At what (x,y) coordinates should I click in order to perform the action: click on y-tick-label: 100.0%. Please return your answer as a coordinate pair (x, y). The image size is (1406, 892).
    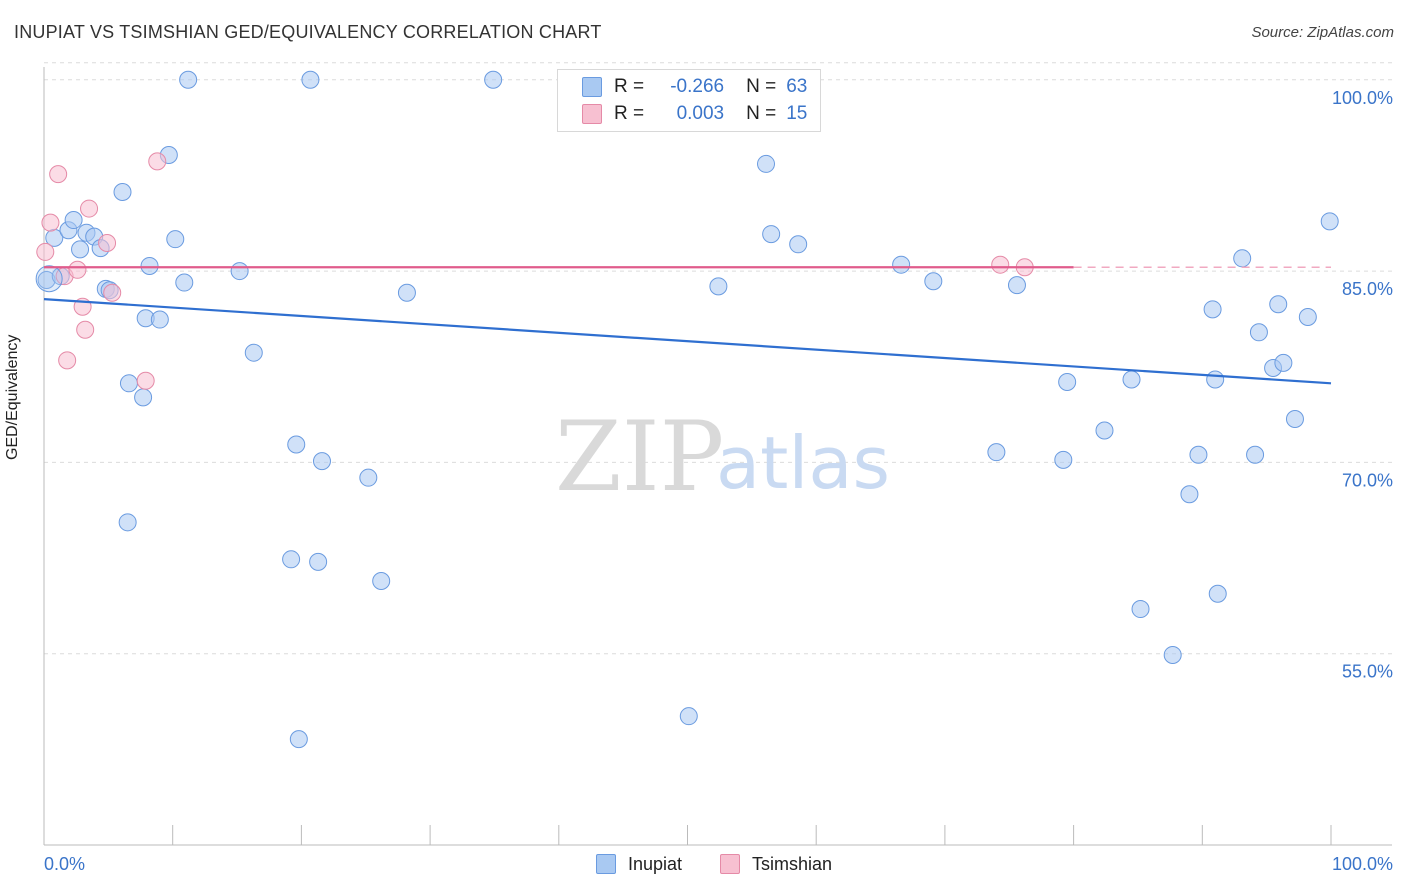
    Looking at the image, I should click on (1362, 98).